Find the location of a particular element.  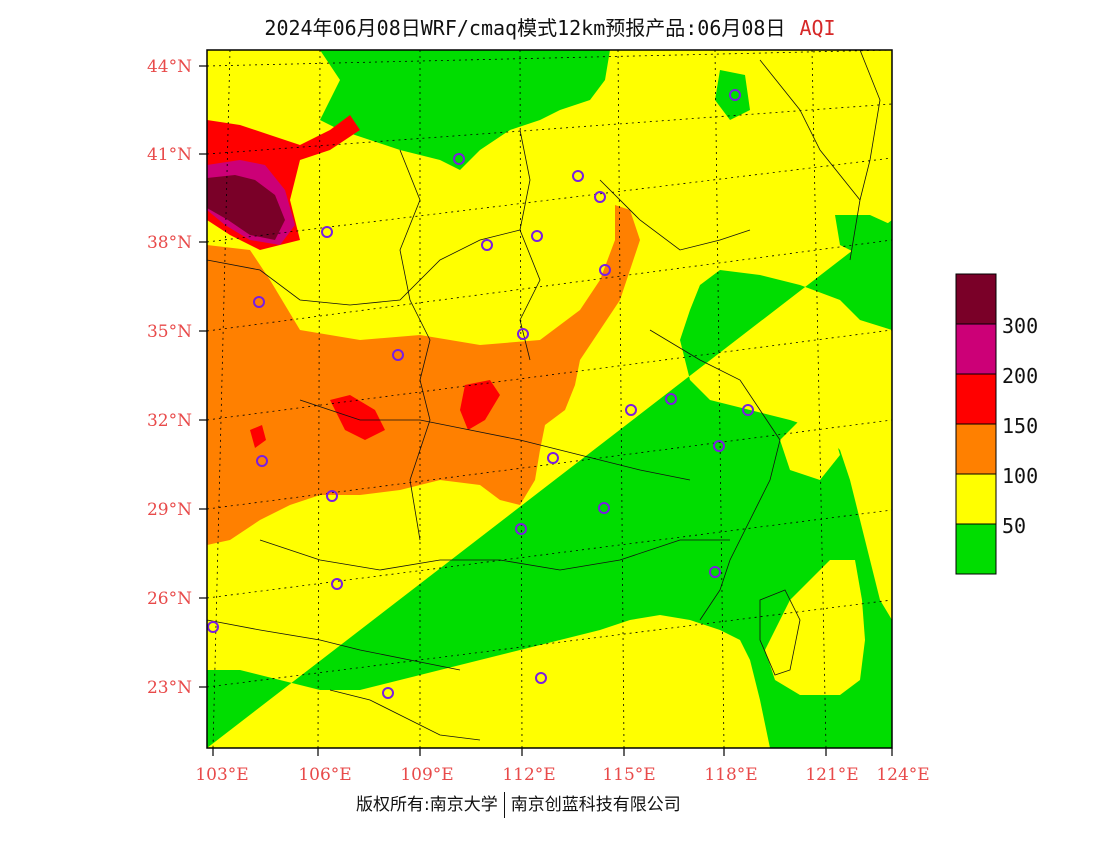

legend-swatch-300-plus is located at coordinates (976, 299).